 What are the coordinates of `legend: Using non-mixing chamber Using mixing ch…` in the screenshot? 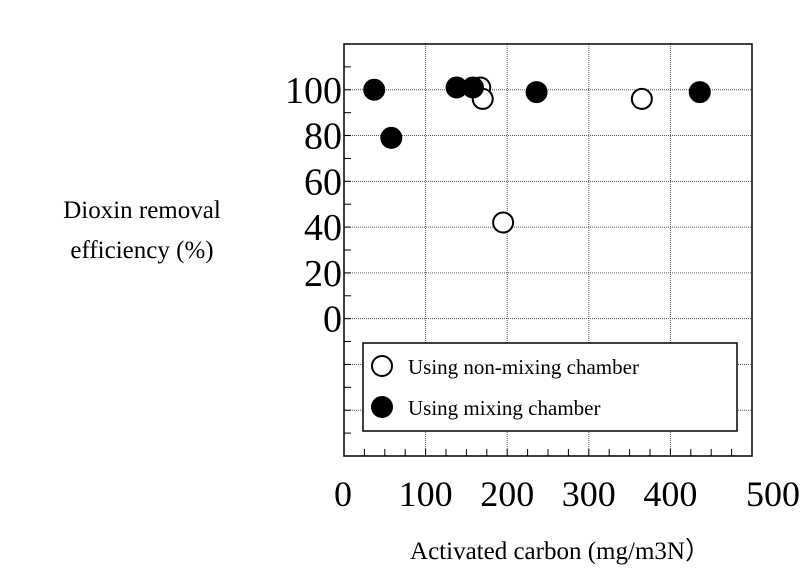 It's located at (550, 387).